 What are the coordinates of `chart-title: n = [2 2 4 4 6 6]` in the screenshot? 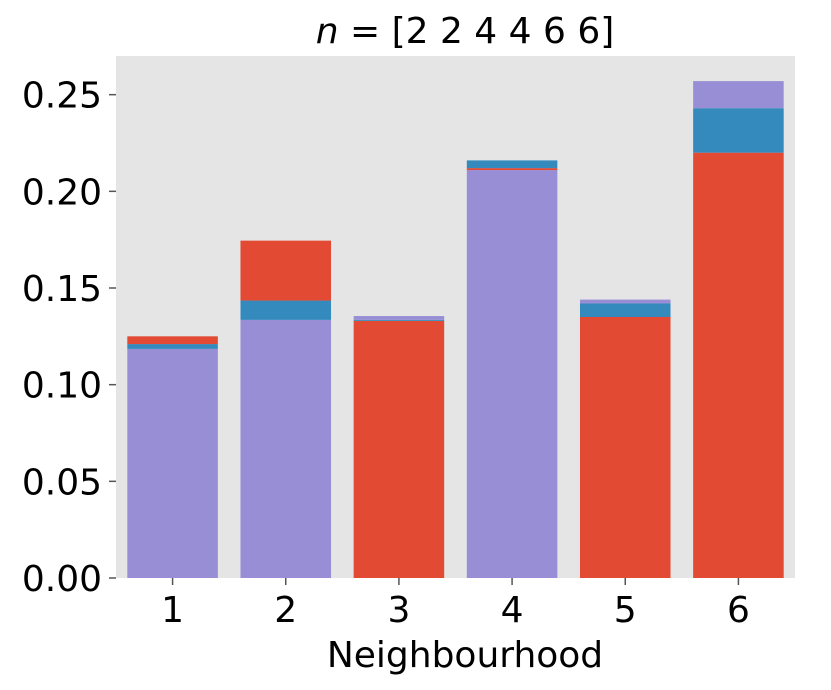 It's located at (465, 31).